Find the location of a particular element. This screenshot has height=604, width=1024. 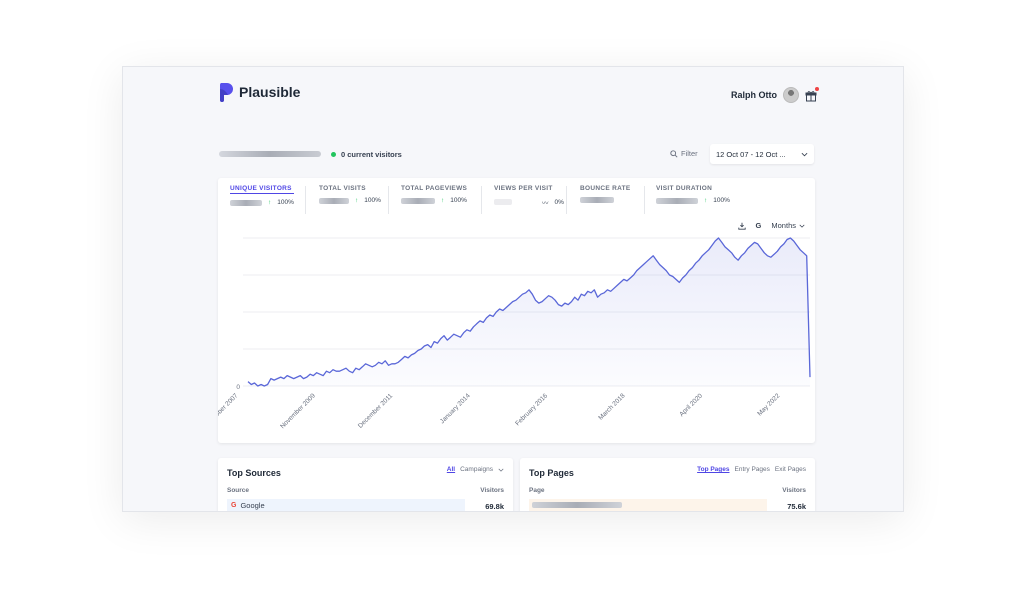

metric-visit-duration: VISIT DURATION ↑ 100% is located at coordinates (693, 199).